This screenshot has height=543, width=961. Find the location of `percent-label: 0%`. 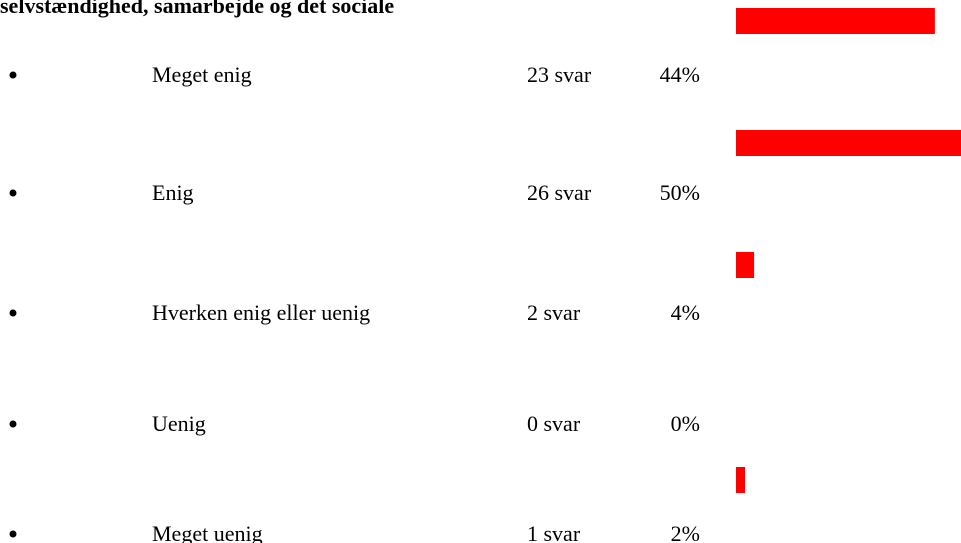

percent-label: 0% is located at coordinates (685, 423).